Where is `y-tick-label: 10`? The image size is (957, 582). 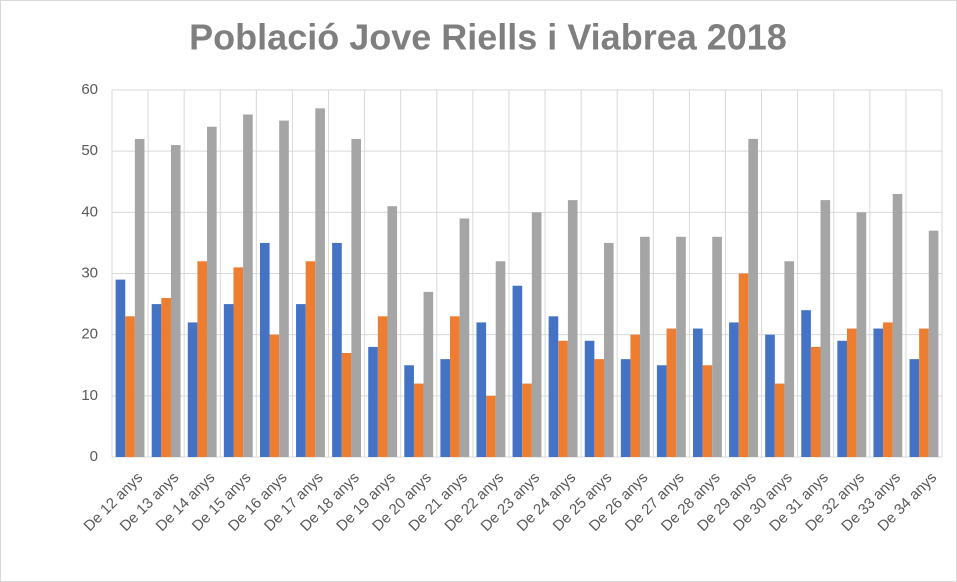 y-tick-label: 10 is located at coordinates (89, 395).